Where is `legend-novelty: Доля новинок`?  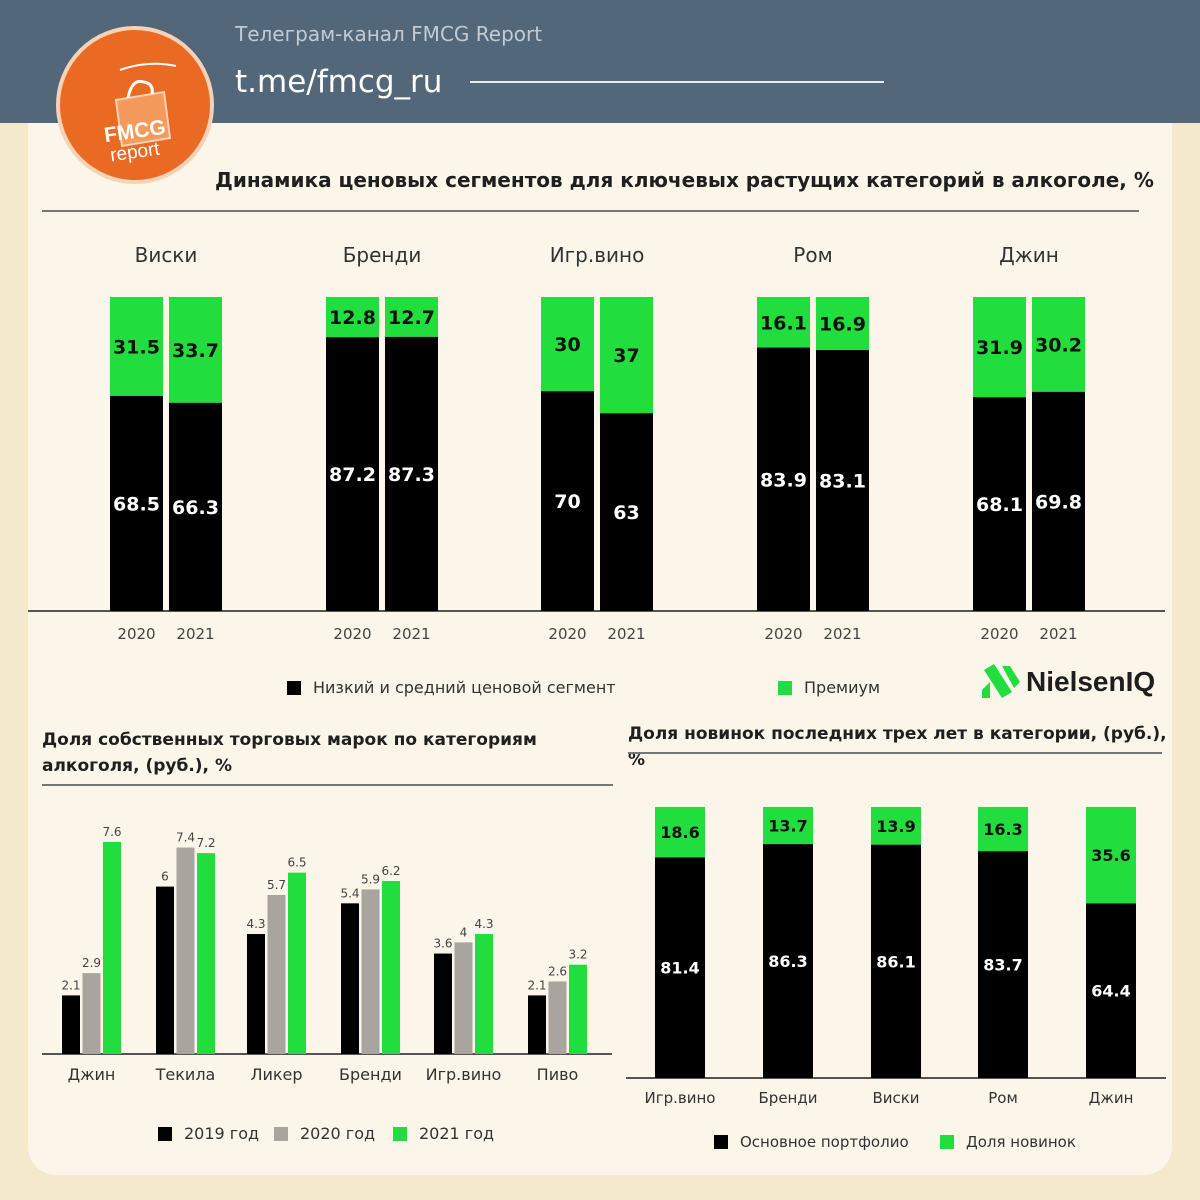
legend-novelty: Доля новинок is located at coordinates (1008, 1142).